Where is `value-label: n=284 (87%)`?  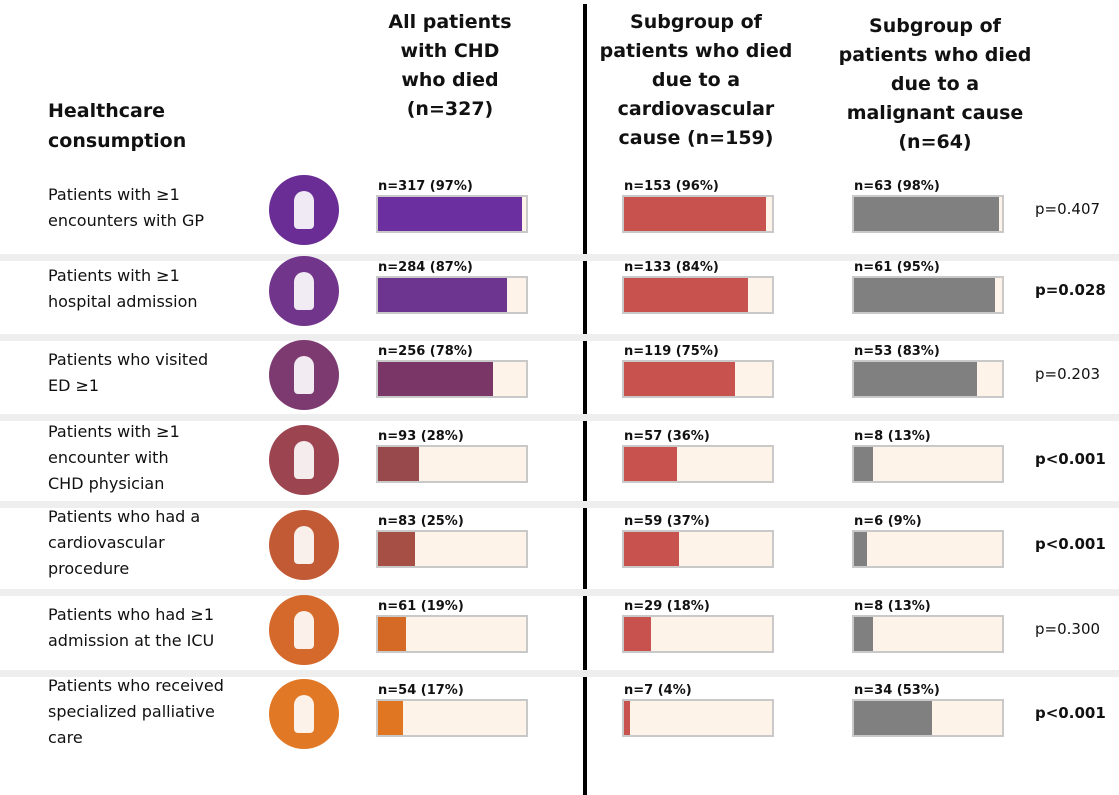 value-label: n=284 (87%) is located at coordinates (425, 267).